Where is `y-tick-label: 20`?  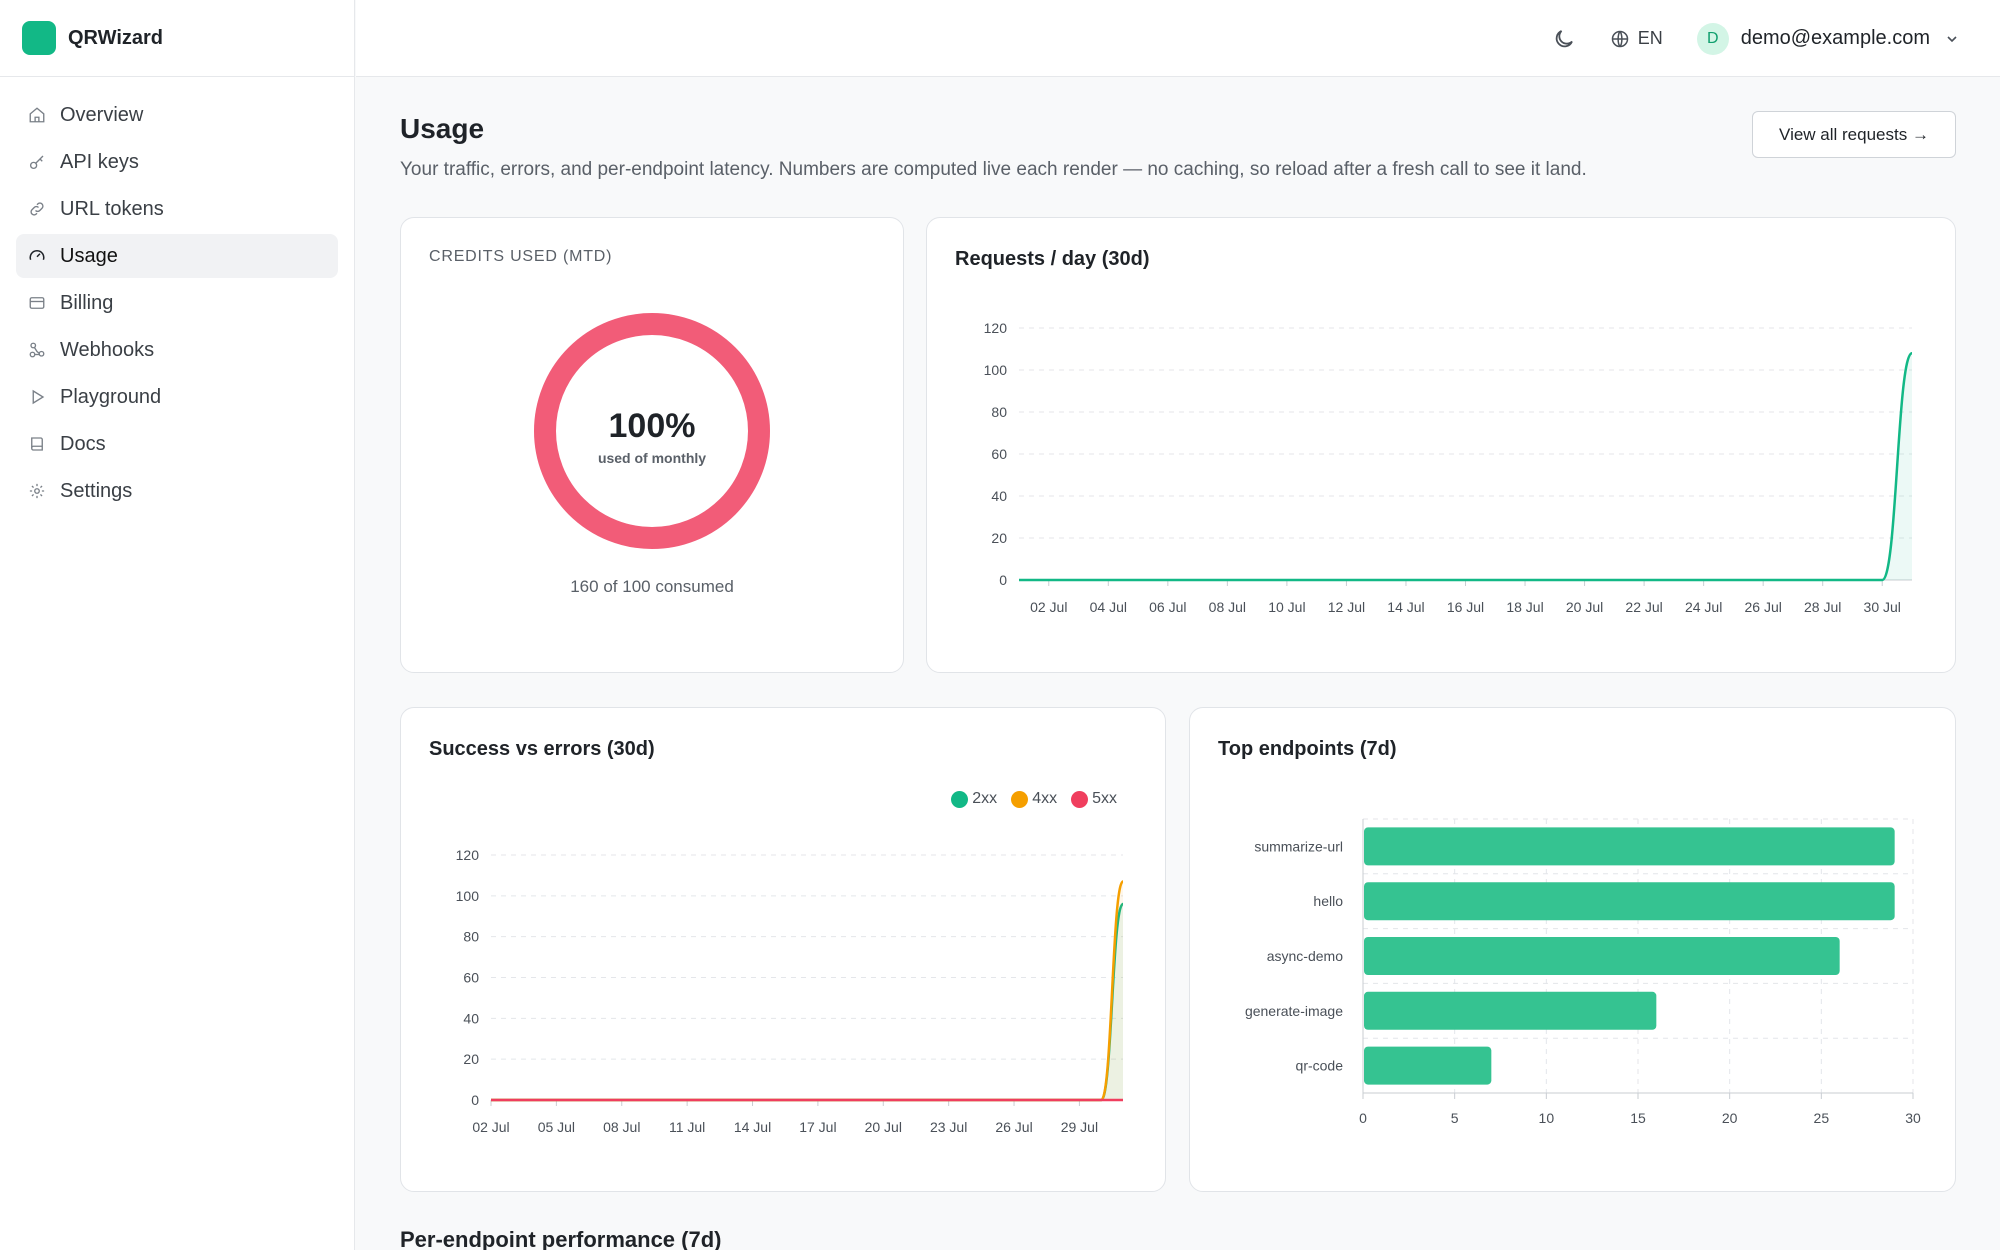 y-tick-label: 20 is located at coordinates (999, 538).